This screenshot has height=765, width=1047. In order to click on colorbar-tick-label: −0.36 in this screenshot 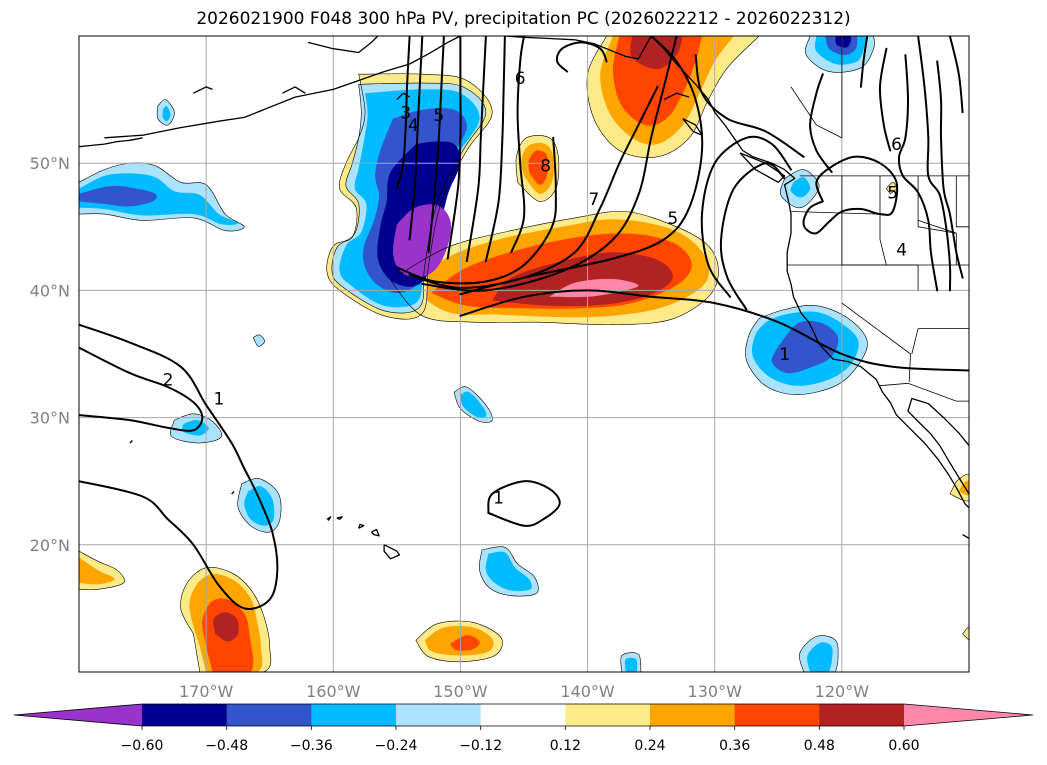, I will do `click(311, 746)`.